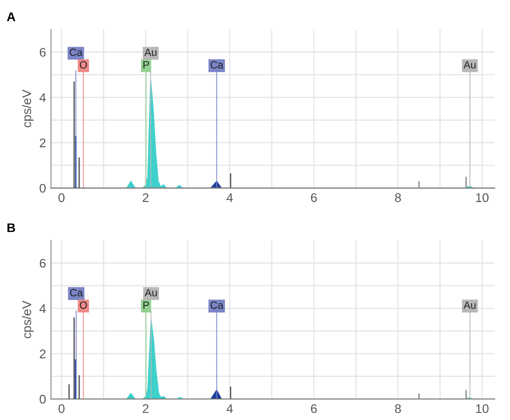 The width and height of the screenshot is (510, 420). I want to click on chart-title: B, so click(11, 227).